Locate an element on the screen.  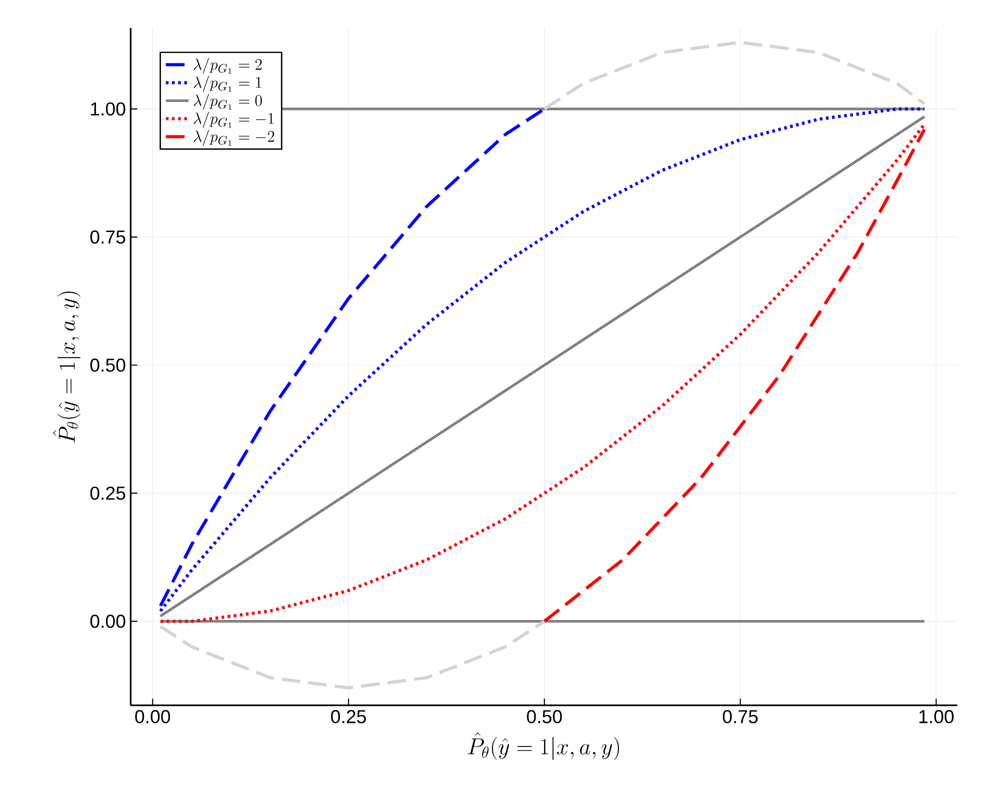
y-tick-label: 0.50 is located at coordinates (108, 365).